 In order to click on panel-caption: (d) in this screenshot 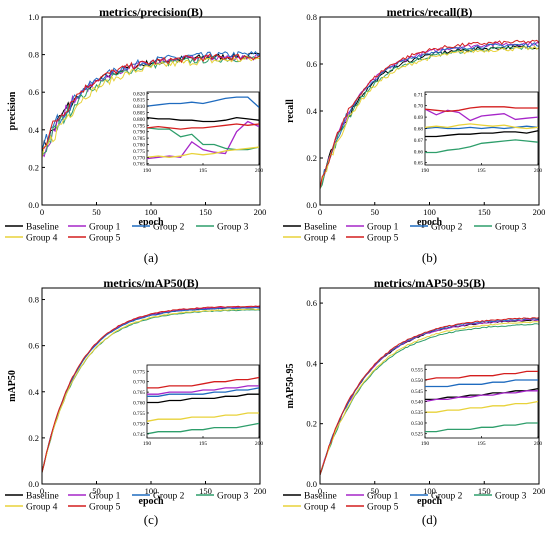, I will do `click(429, 519)`.